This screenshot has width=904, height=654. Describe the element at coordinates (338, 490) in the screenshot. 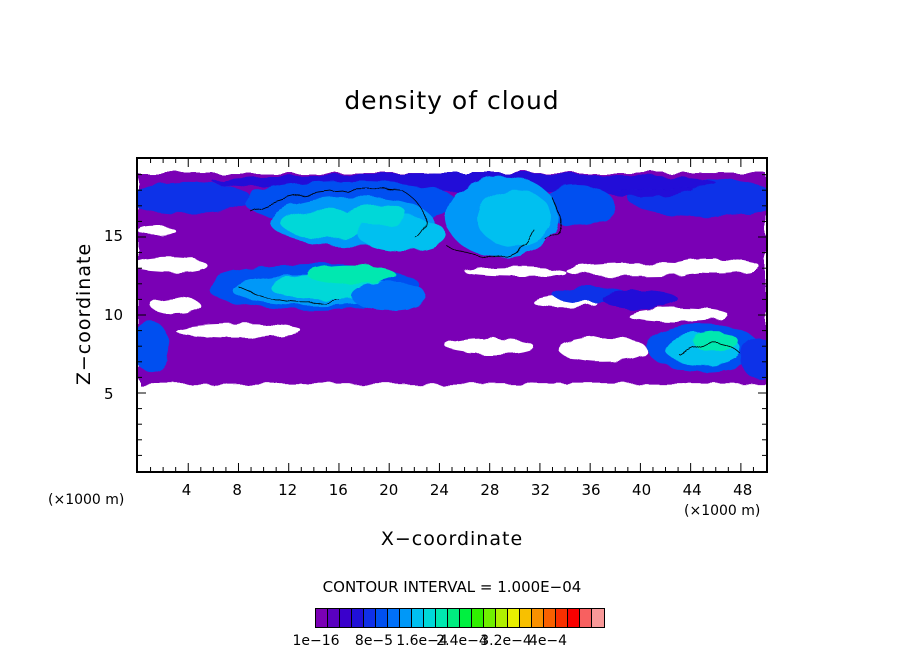

I see `x-tick-label: 16` at that location.